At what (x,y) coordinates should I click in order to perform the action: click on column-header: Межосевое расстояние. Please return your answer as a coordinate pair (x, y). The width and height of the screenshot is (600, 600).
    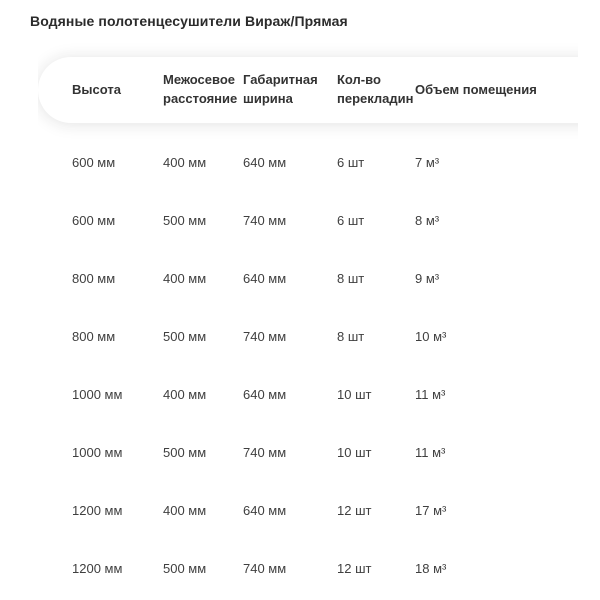
    Looking at the image, I should click on (200, 89).